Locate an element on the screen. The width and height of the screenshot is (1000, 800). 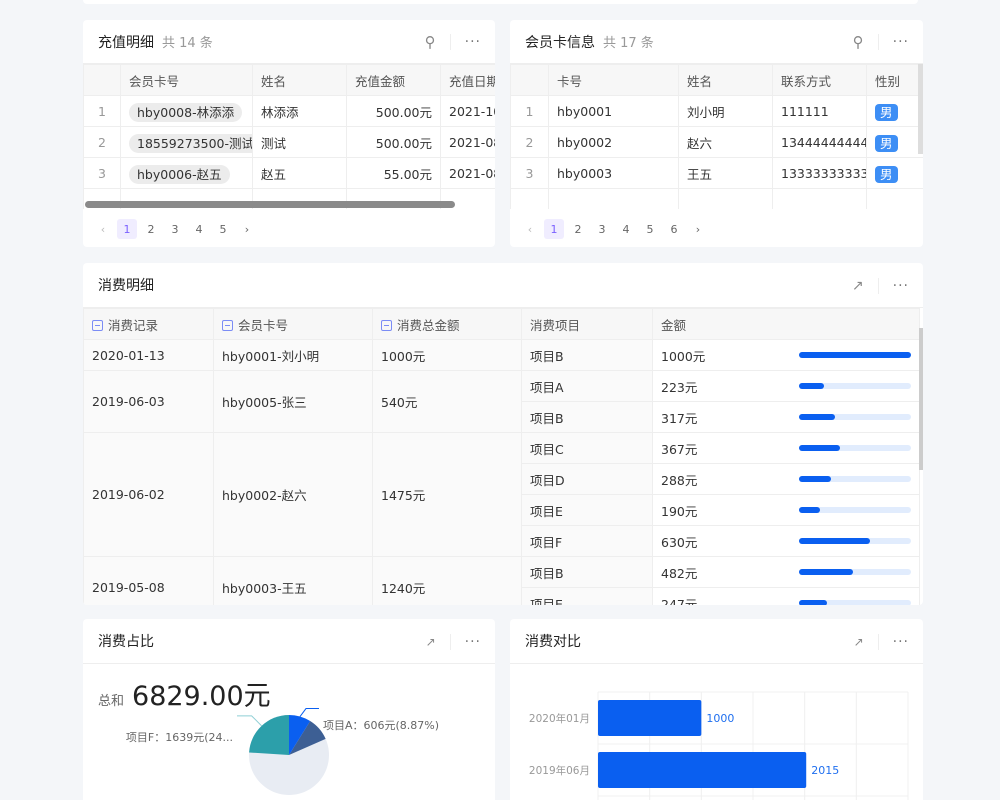
column-header: 充值金额 is located at coordinates (393, 80).